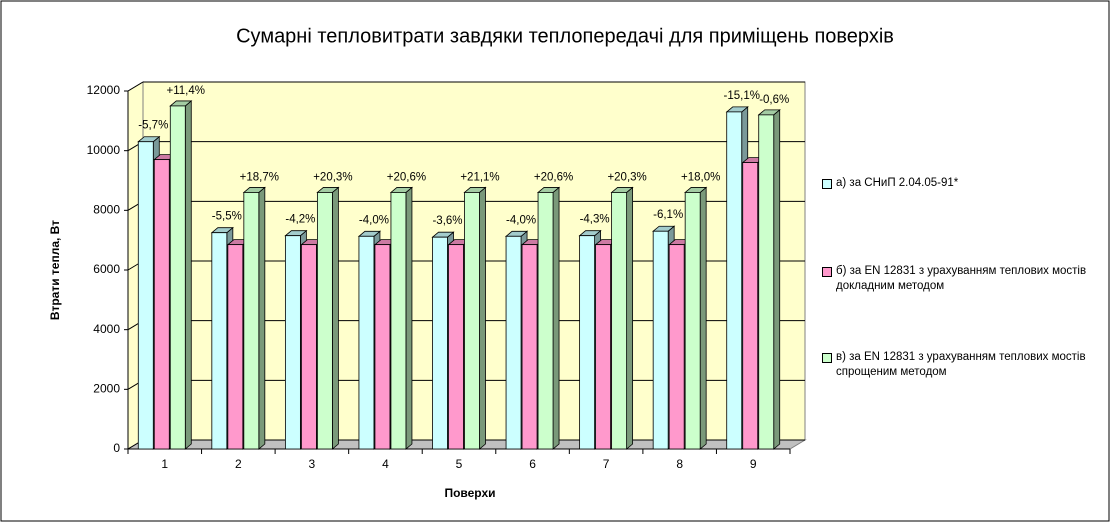 Image resolution: width=1110 pixels, height=522 pixels. I want to click on value-label: -5,5%, so click(227, 217).